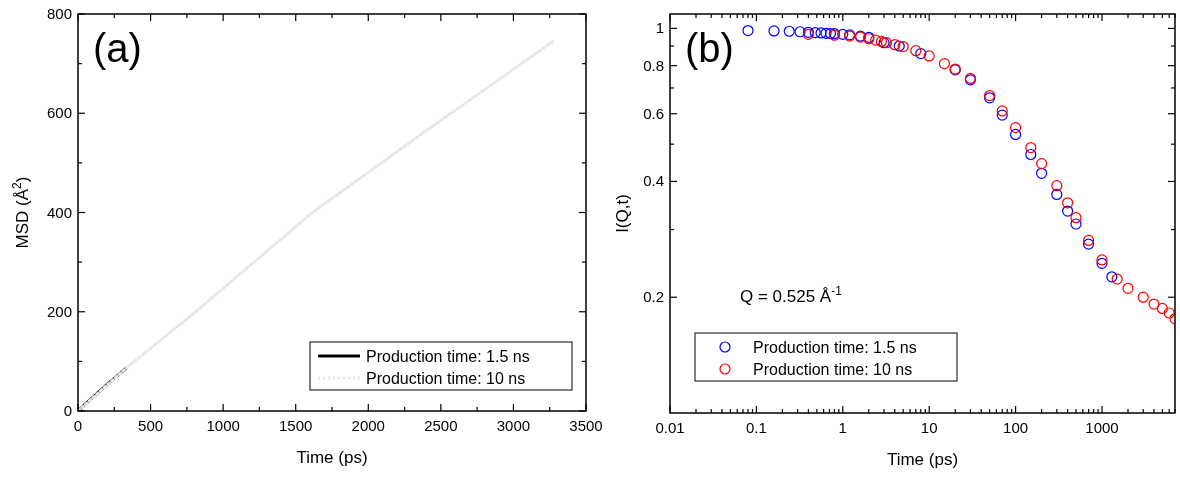  I want to click on y-tick-label: 200, so click(59, 311).